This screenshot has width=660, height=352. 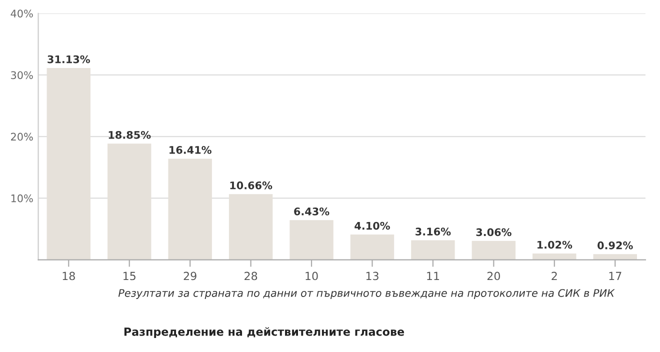 What do you see at coordinates (494, 232) in the screenshot?
I see `data-label: 3.06%` at bounding box center [494, 232].